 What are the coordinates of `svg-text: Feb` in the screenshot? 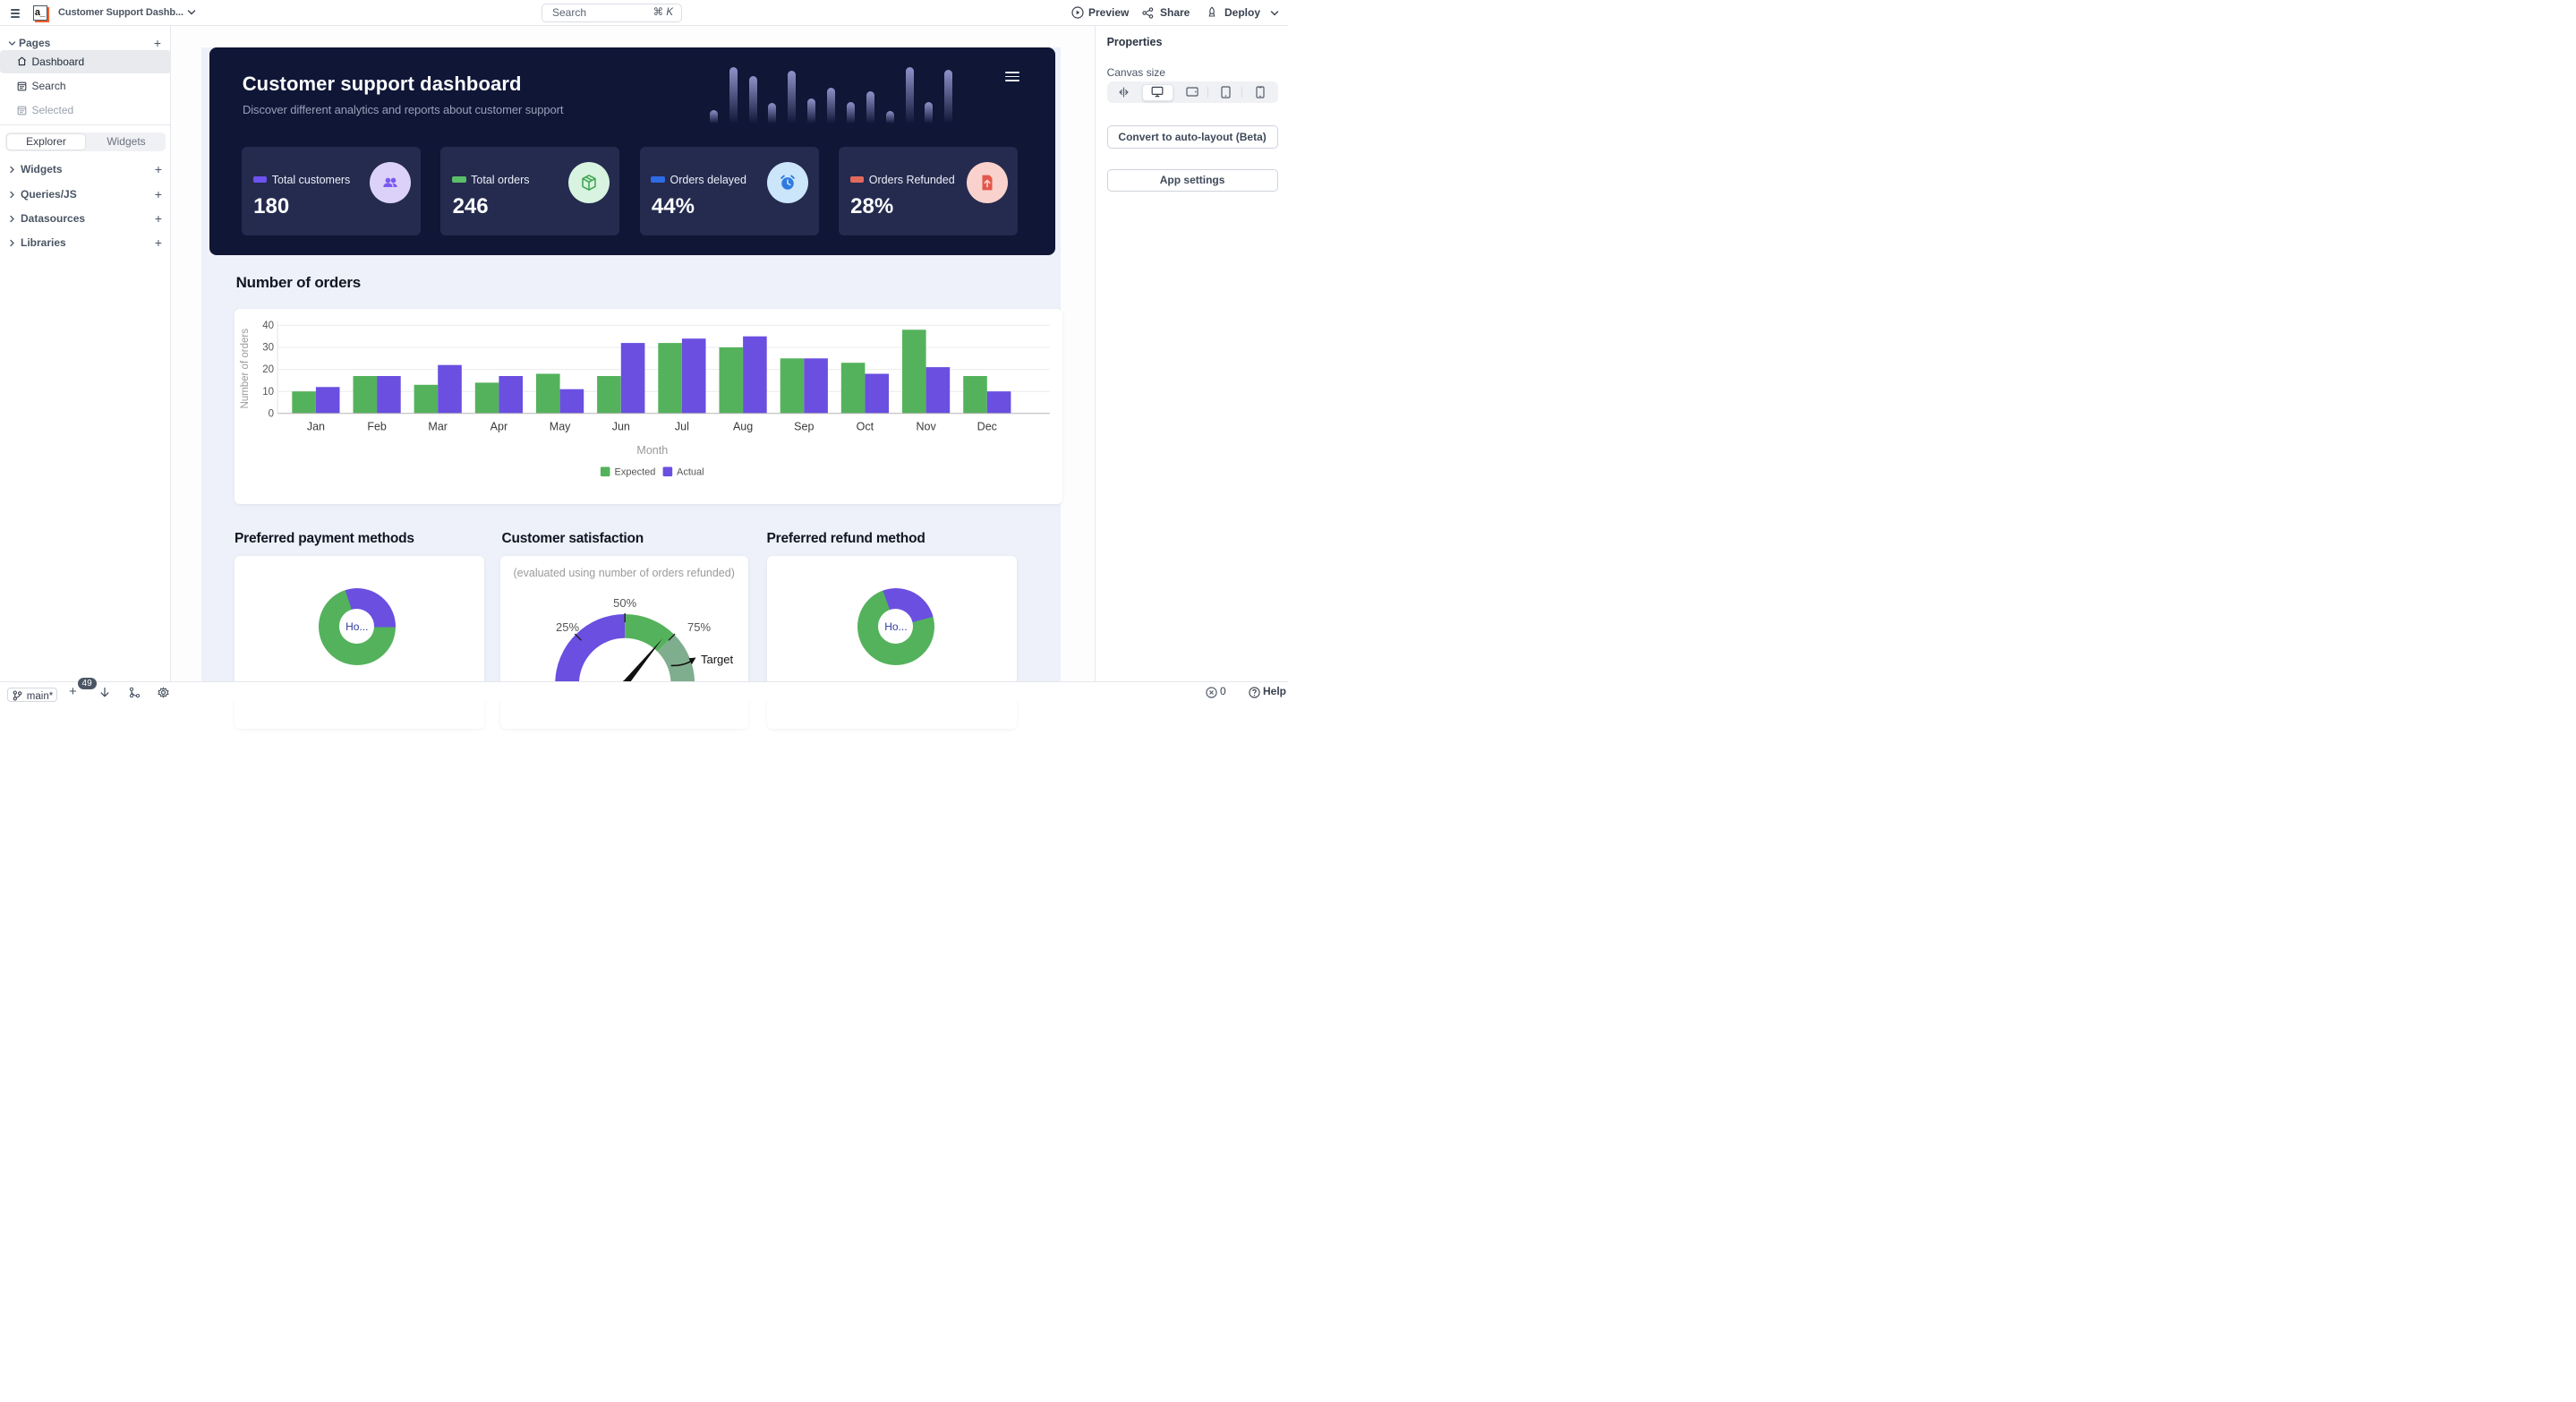 It's located at (377, 427).